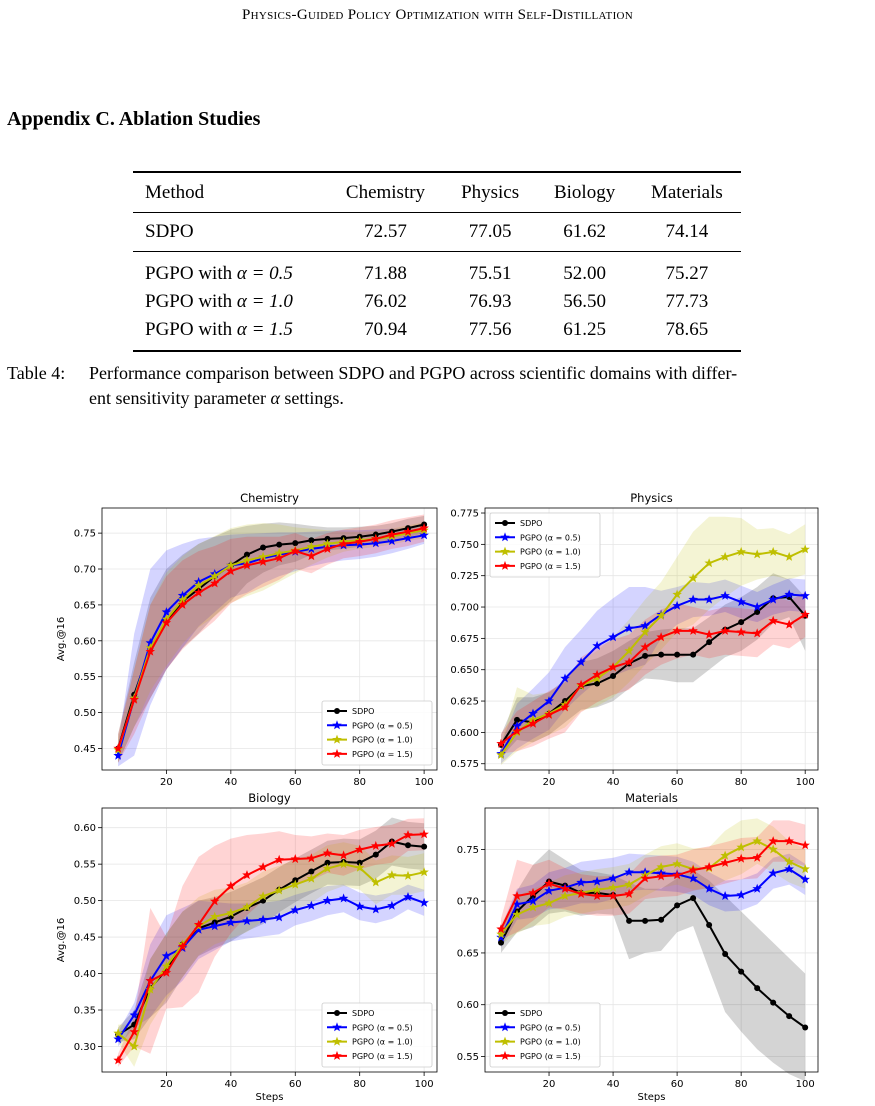  I want to click on legend-label: PGPO (α = 0.5), so click(550, 537).